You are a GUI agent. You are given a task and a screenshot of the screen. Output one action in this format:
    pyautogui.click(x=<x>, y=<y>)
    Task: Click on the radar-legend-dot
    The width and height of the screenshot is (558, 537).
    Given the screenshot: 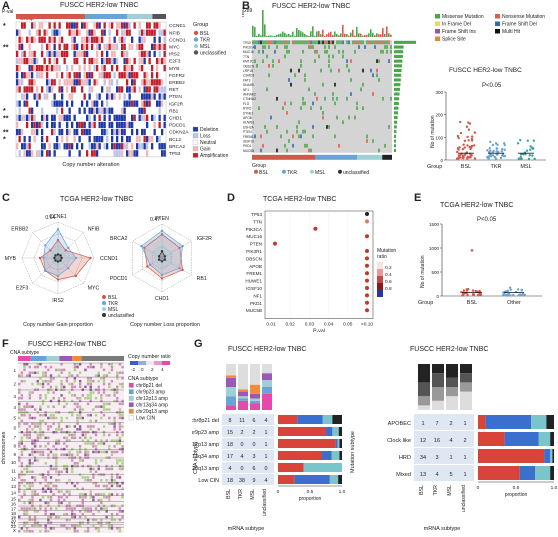 What is the action you would take?
    pyautogui.click(x=104, y=297)
    